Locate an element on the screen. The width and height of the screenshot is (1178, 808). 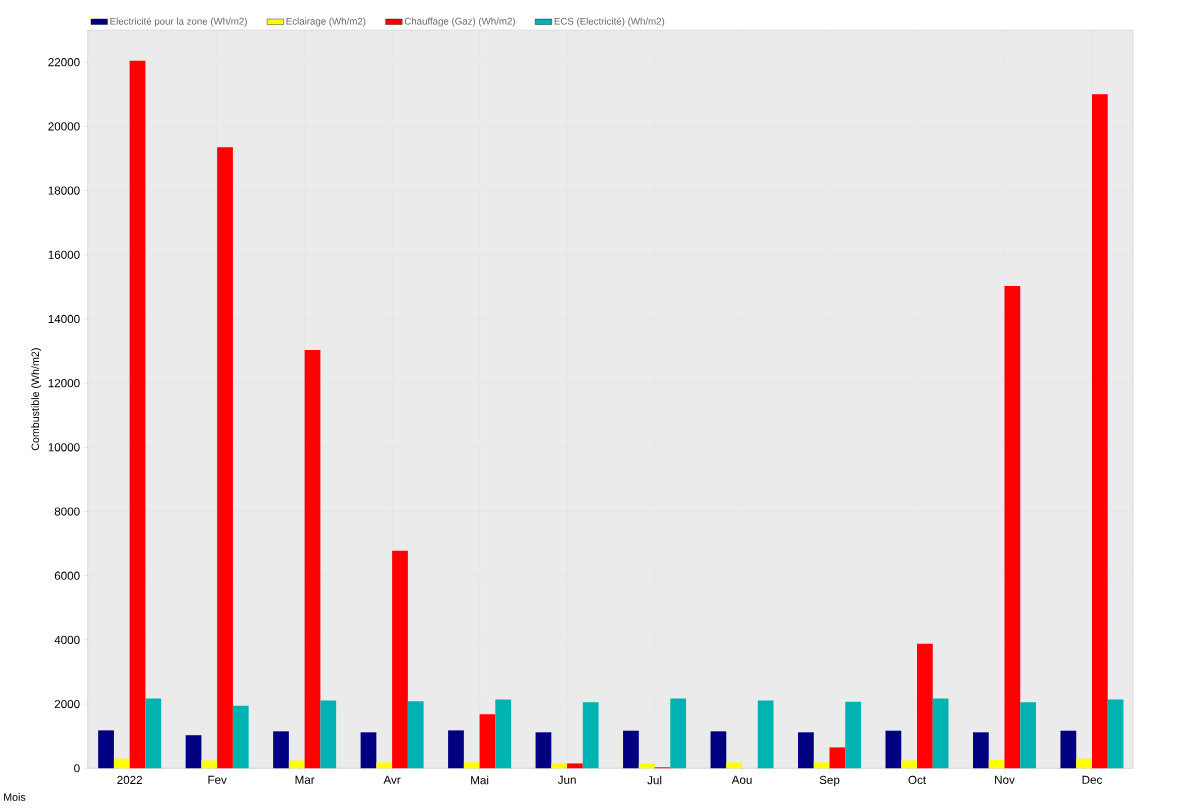
x-tick-label: Mar is located at coordinates (305, 779).